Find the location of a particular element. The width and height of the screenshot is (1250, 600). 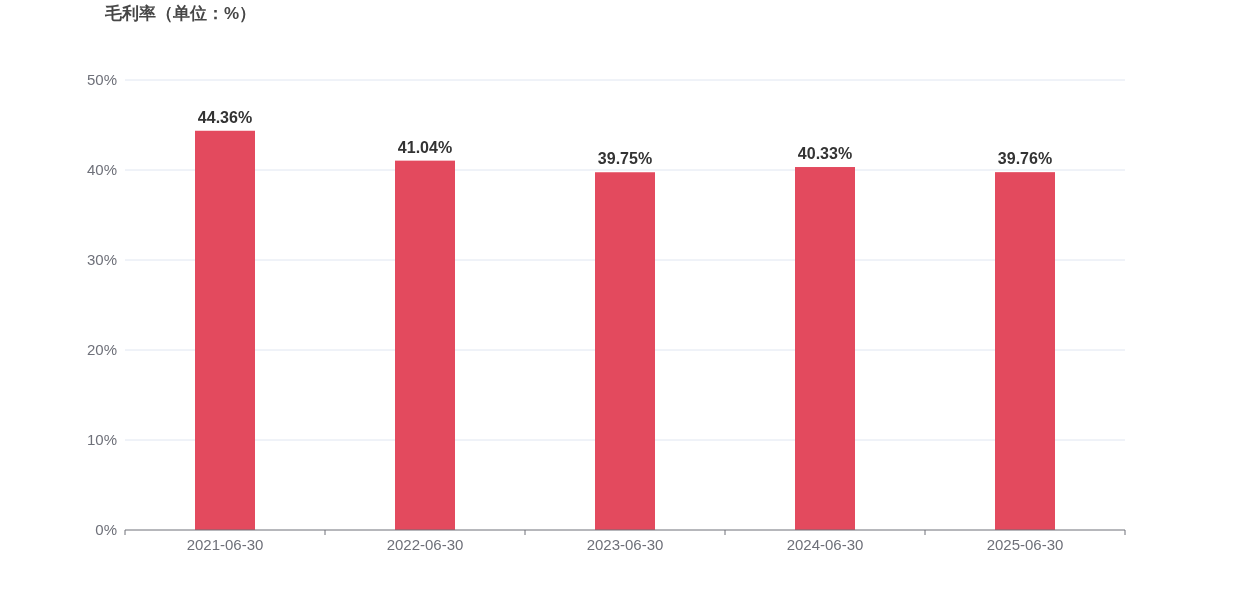

chart-title: 毛利率（单位：%） is located at coordinates (180, 13).